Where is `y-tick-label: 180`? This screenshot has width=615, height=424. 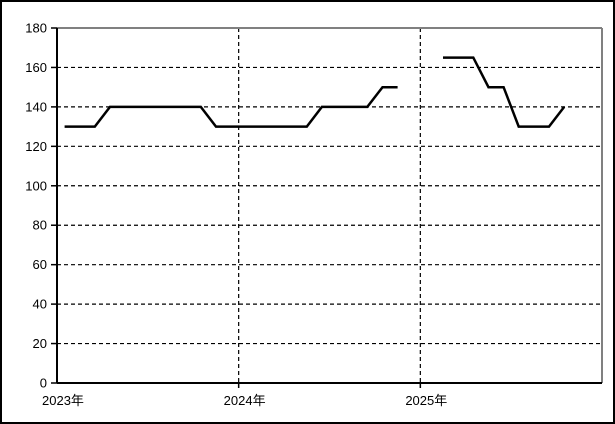 y-tick-label: 180 is located at coordinates (36, 28).